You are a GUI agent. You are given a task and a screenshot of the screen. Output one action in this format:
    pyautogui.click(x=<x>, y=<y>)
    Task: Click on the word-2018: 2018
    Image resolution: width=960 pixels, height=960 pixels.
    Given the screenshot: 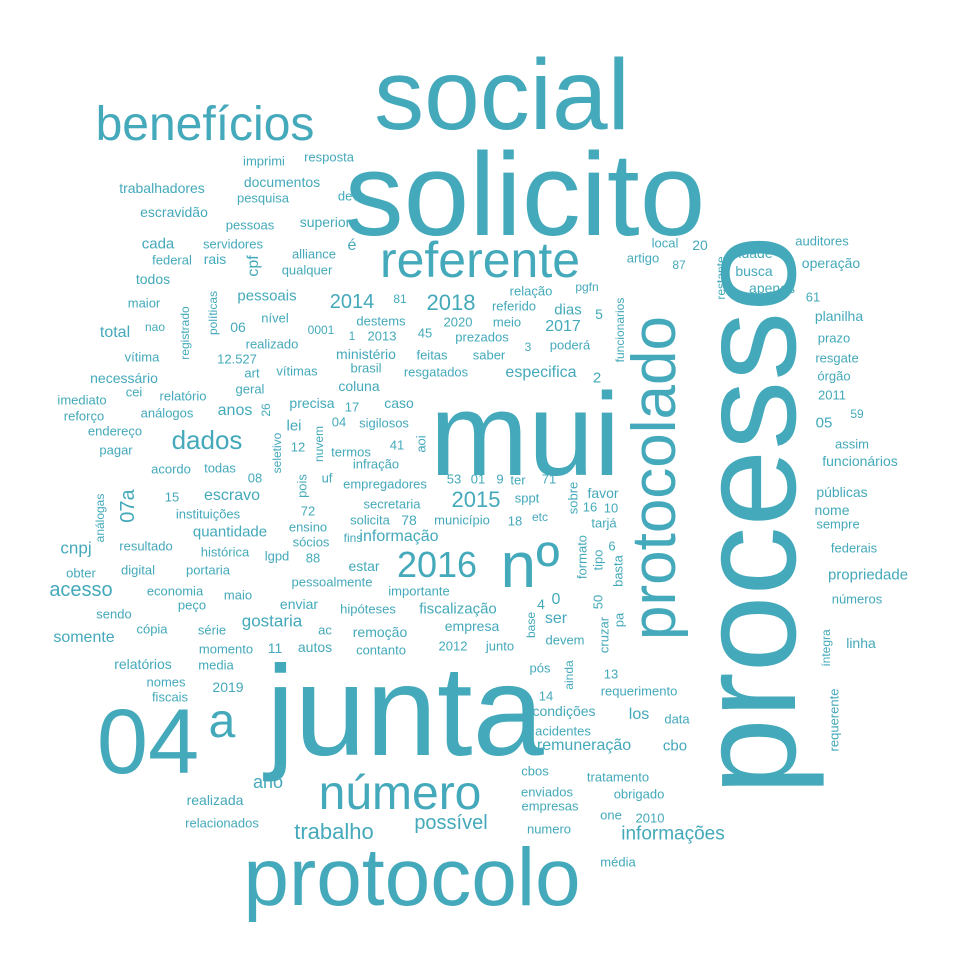 What is the action you would take?
    pyautogui.click(x=451, y=302)
    